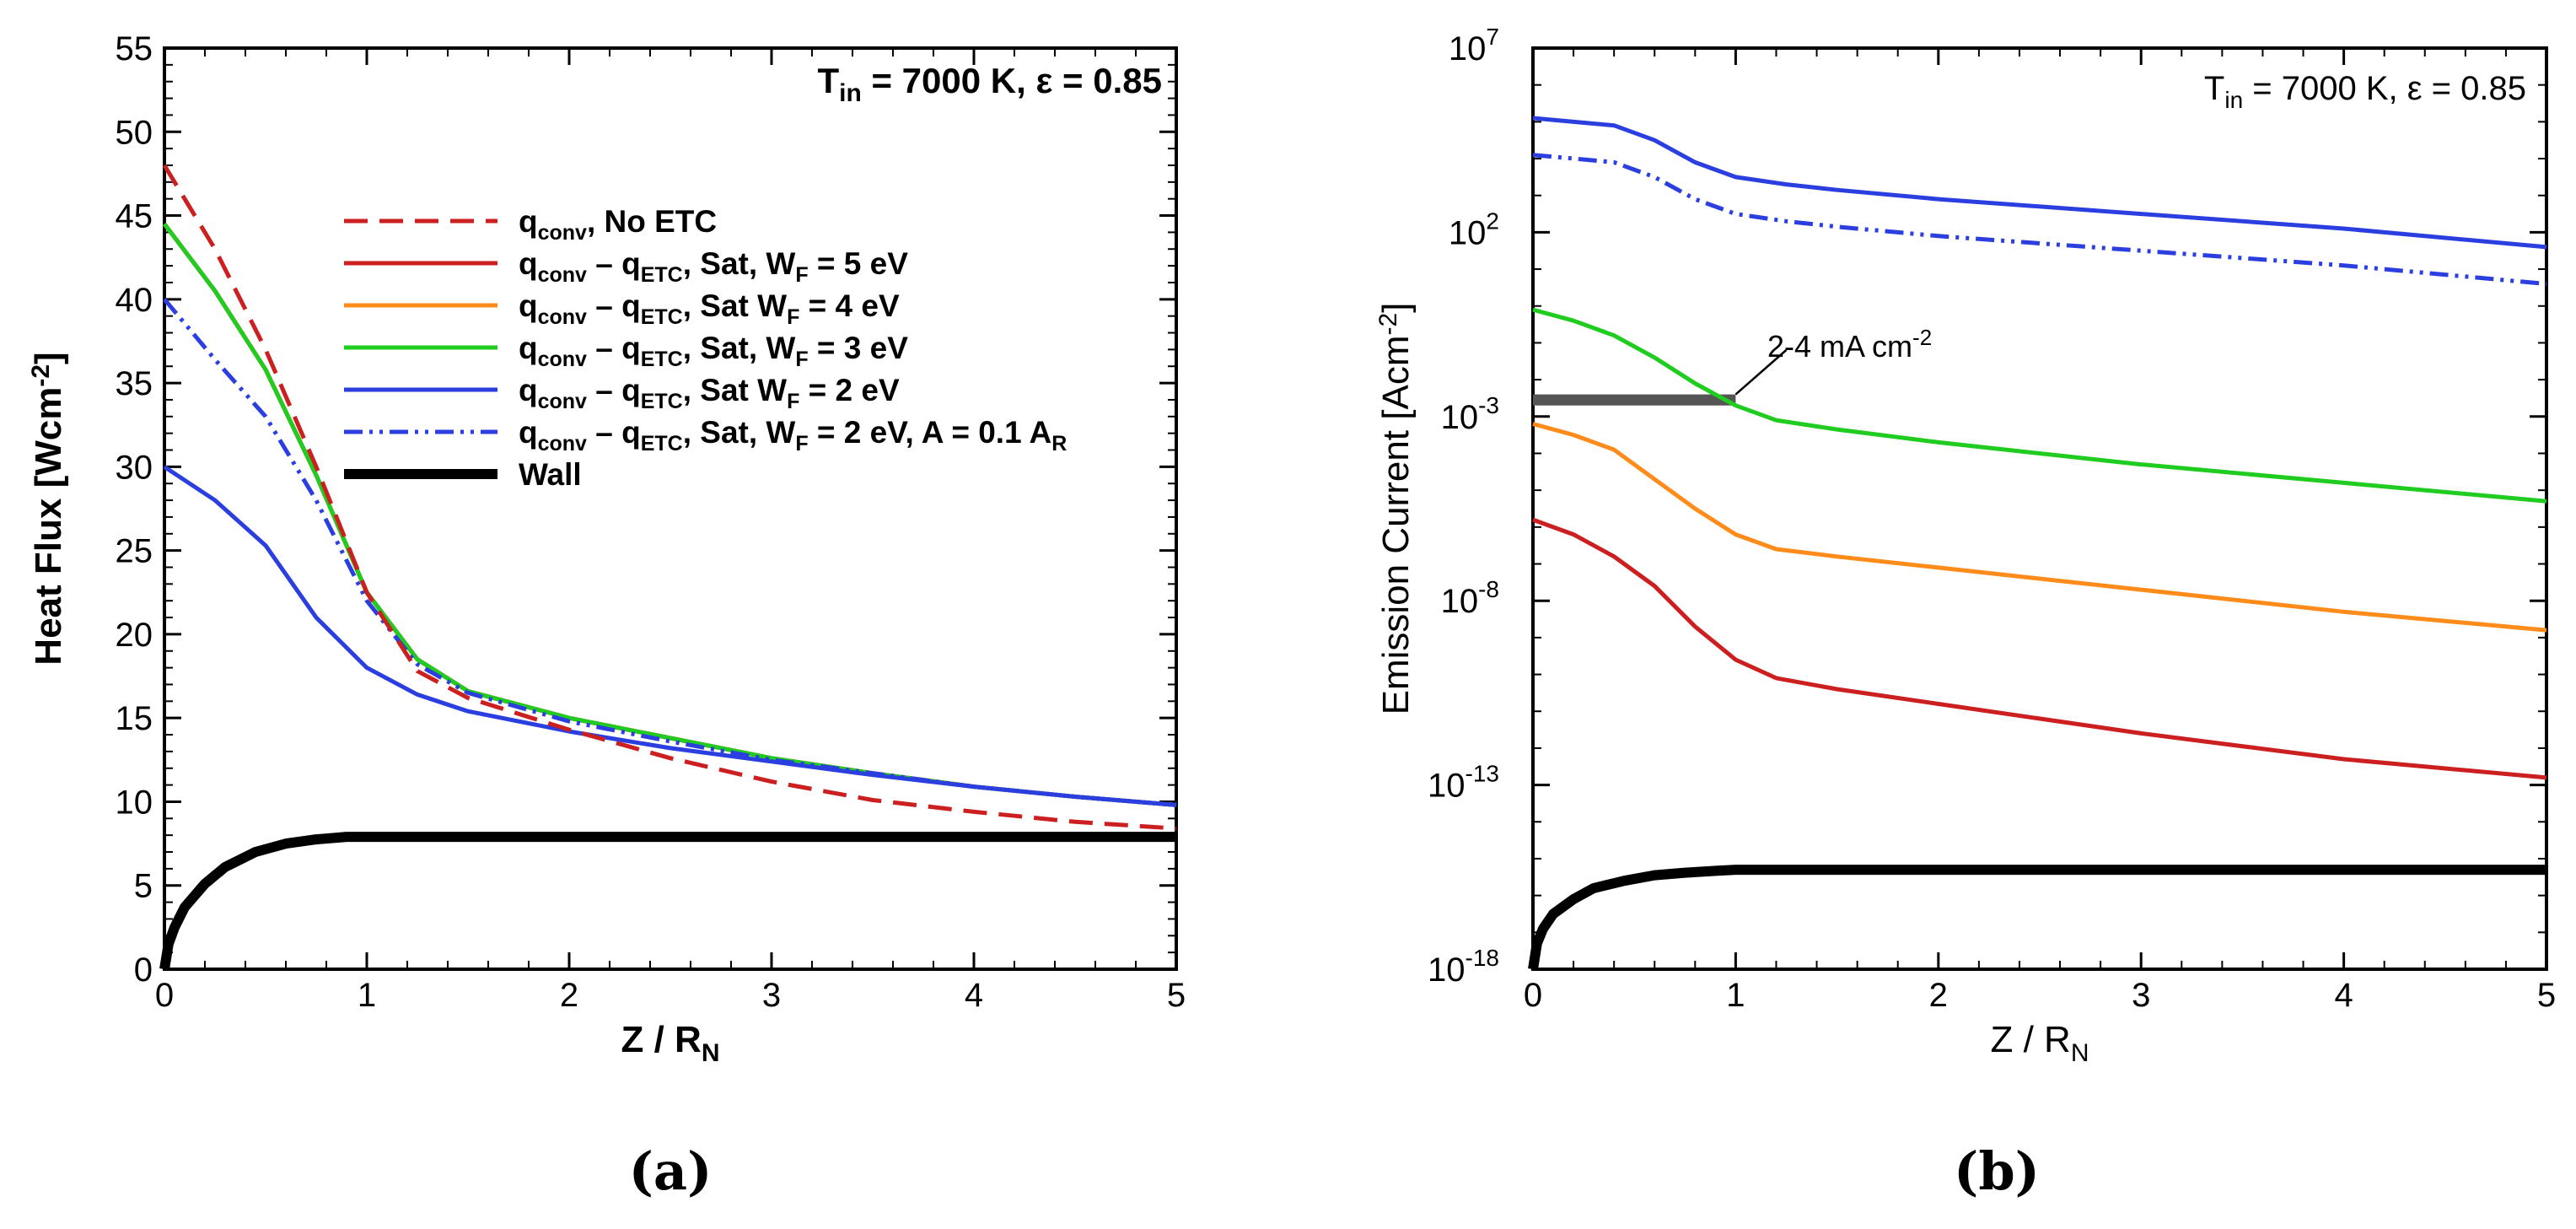  What do you see at coordinates (143, 970) in the screenshot?
I see `panel-a-y-tick-label: 0` at bounding box center [143, 970].